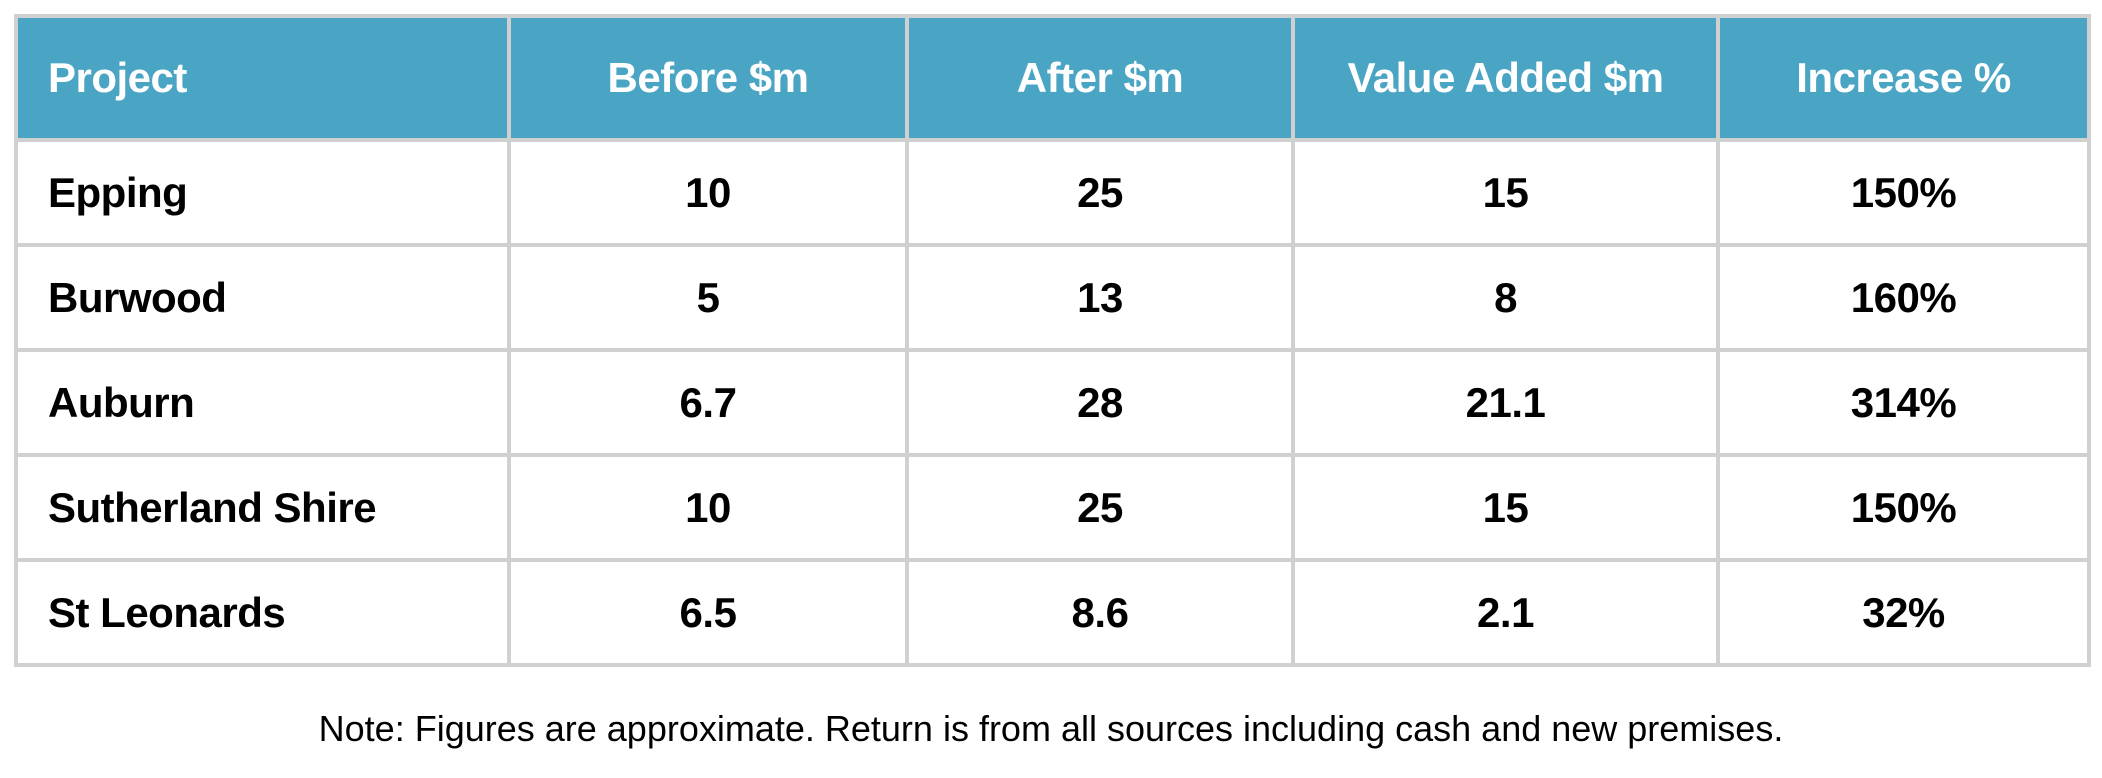  I want to click on cell-before: 6.5, so click(708, 612).